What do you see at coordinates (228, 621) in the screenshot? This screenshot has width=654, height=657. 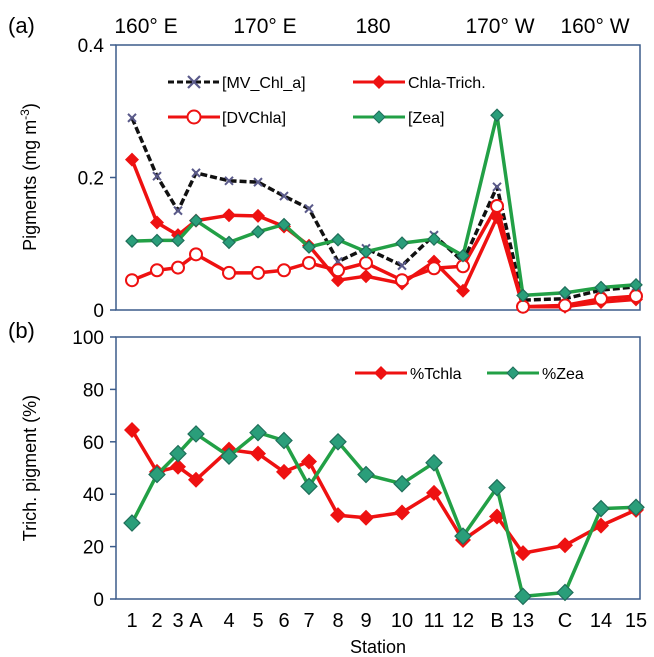 I see `x-tick-label: 4` at bounding box center [228, 621].